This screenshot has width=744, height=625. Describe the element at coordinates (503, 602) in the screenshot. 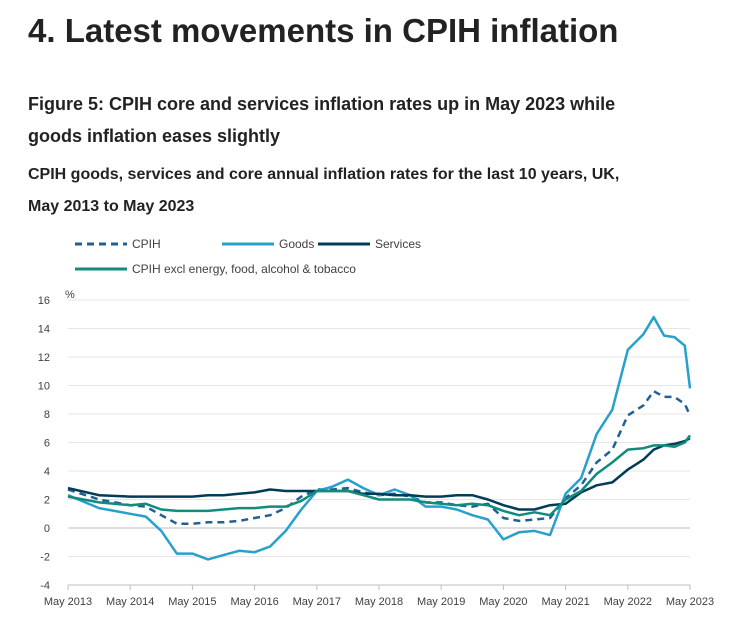

I see `x-tick-label: May 2020` at that location.